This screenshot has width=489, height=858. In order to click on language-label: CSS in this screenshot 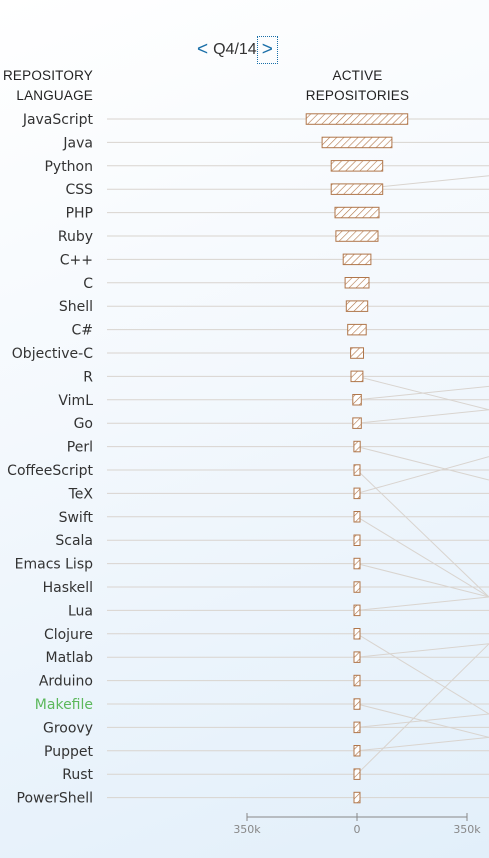, I will do `click(79, 190)`.